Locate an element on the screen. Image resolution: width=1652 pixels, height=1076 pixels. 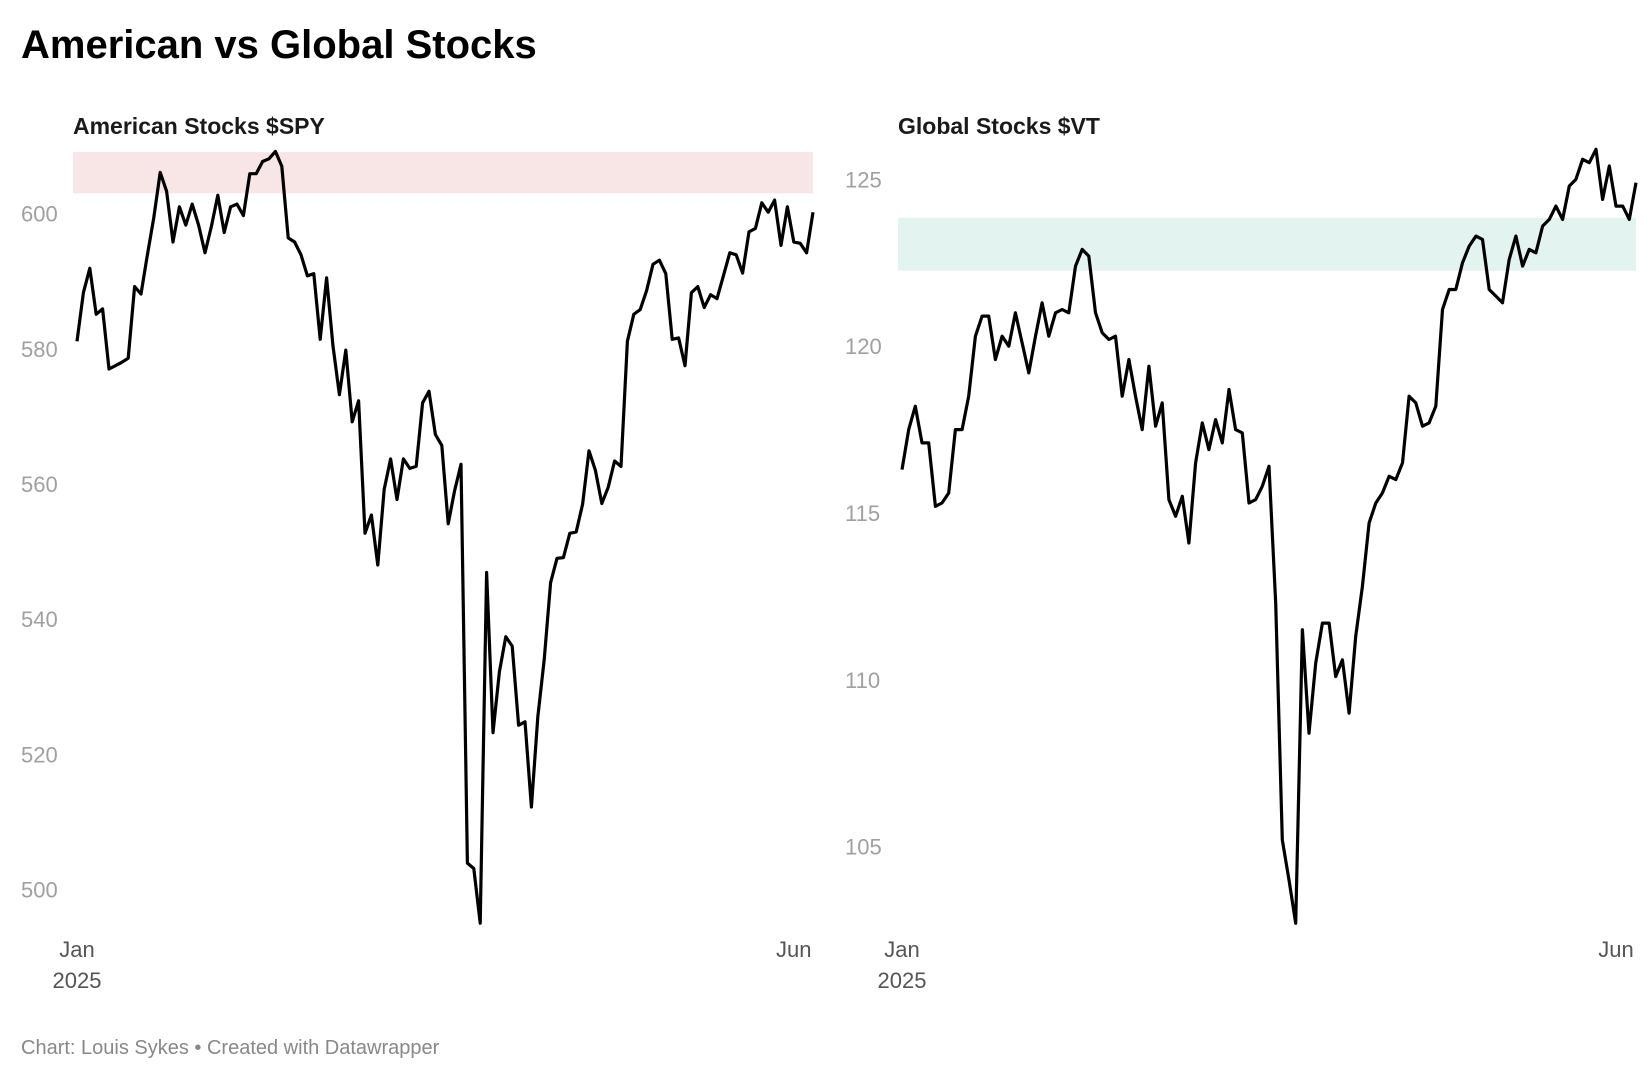
chart-title: American vs Global Stocks is located at coordinates (279, 45).